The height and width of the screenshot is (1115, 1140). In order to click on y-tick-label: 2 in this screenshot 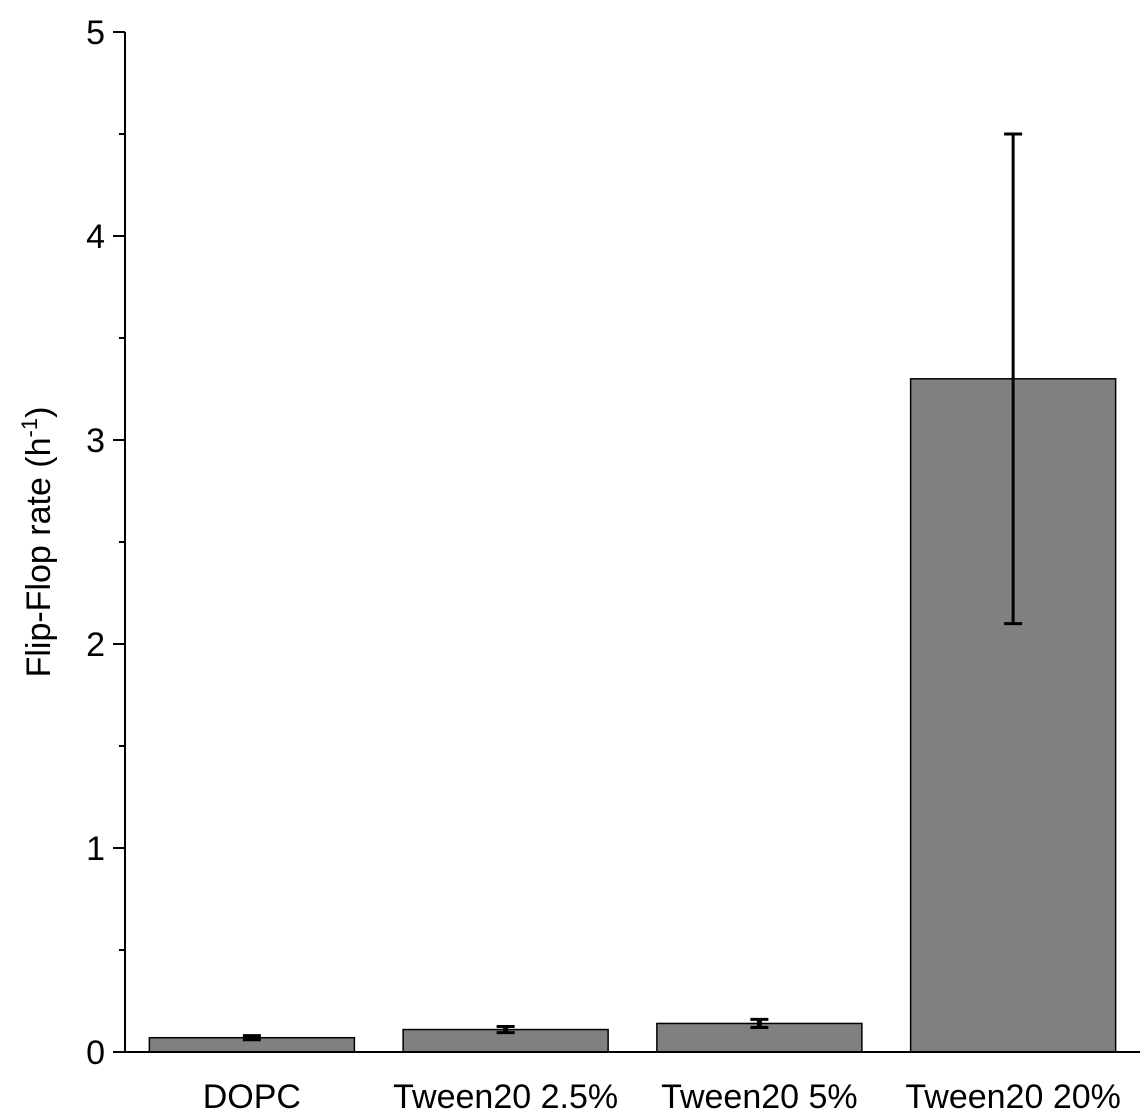, I will do `click(95, 645)`.